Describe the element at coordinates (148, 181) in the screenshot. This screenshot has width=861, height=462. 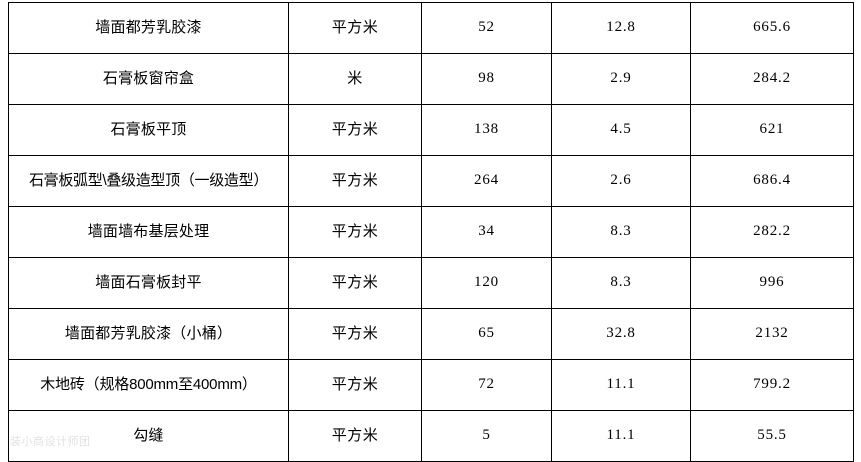
I see `cell-item-name: 石膏板弧型\叠级造型顶（一级造型）` at that location.